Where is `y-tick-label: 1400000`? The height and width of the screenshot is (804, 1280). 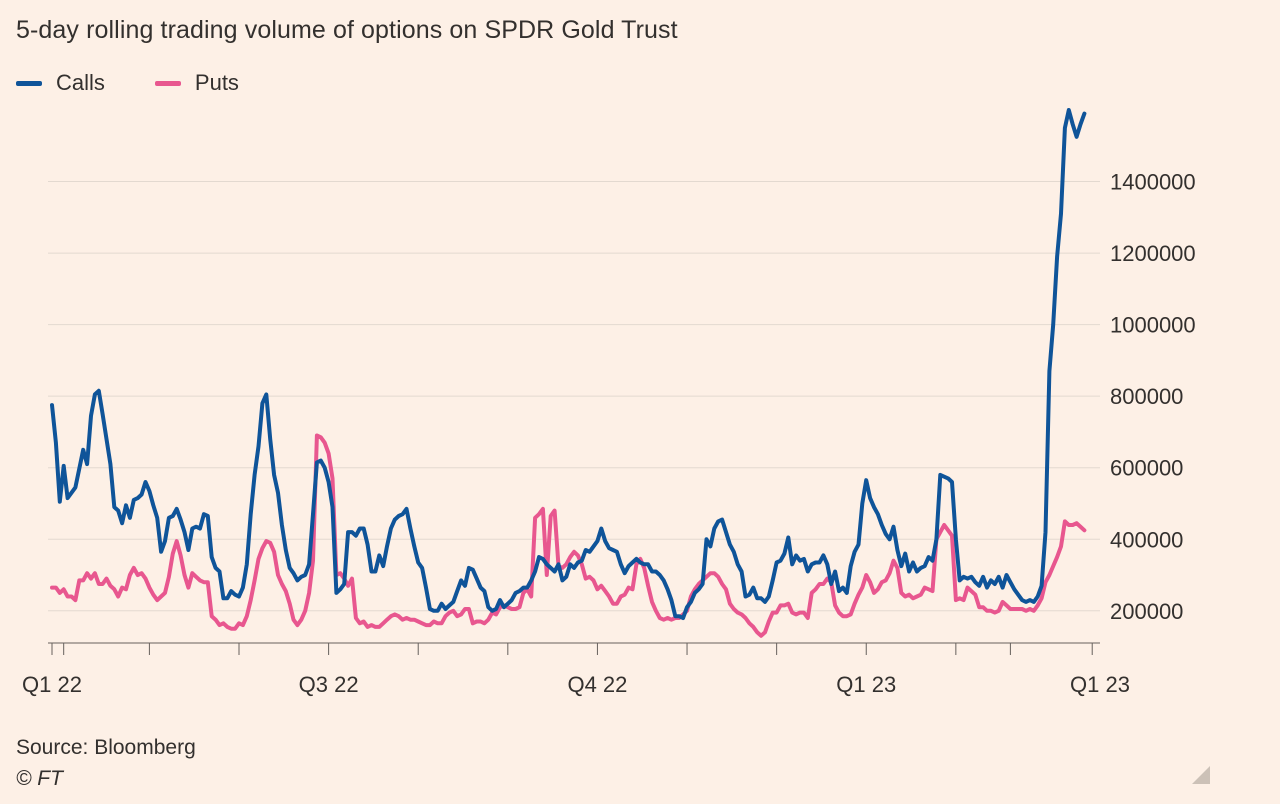 y-tick-label: 1400000 is located at coordinates (1153, 182).